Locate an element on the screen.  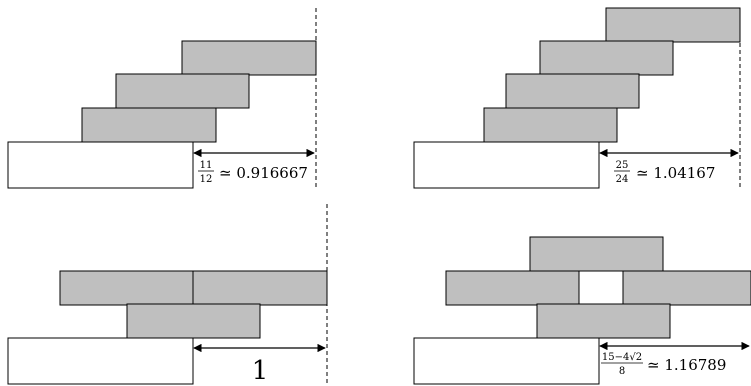
fraction-denominator: 8 is located at coordinates (622, 371).